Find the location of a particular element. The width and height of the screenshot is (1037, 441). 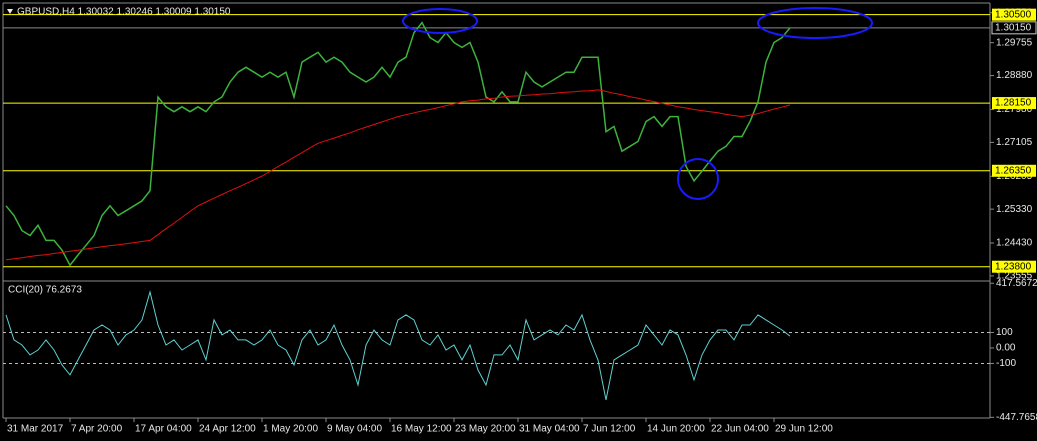

y-tick-label: 0.00 is located at coordinates (1006, 348).